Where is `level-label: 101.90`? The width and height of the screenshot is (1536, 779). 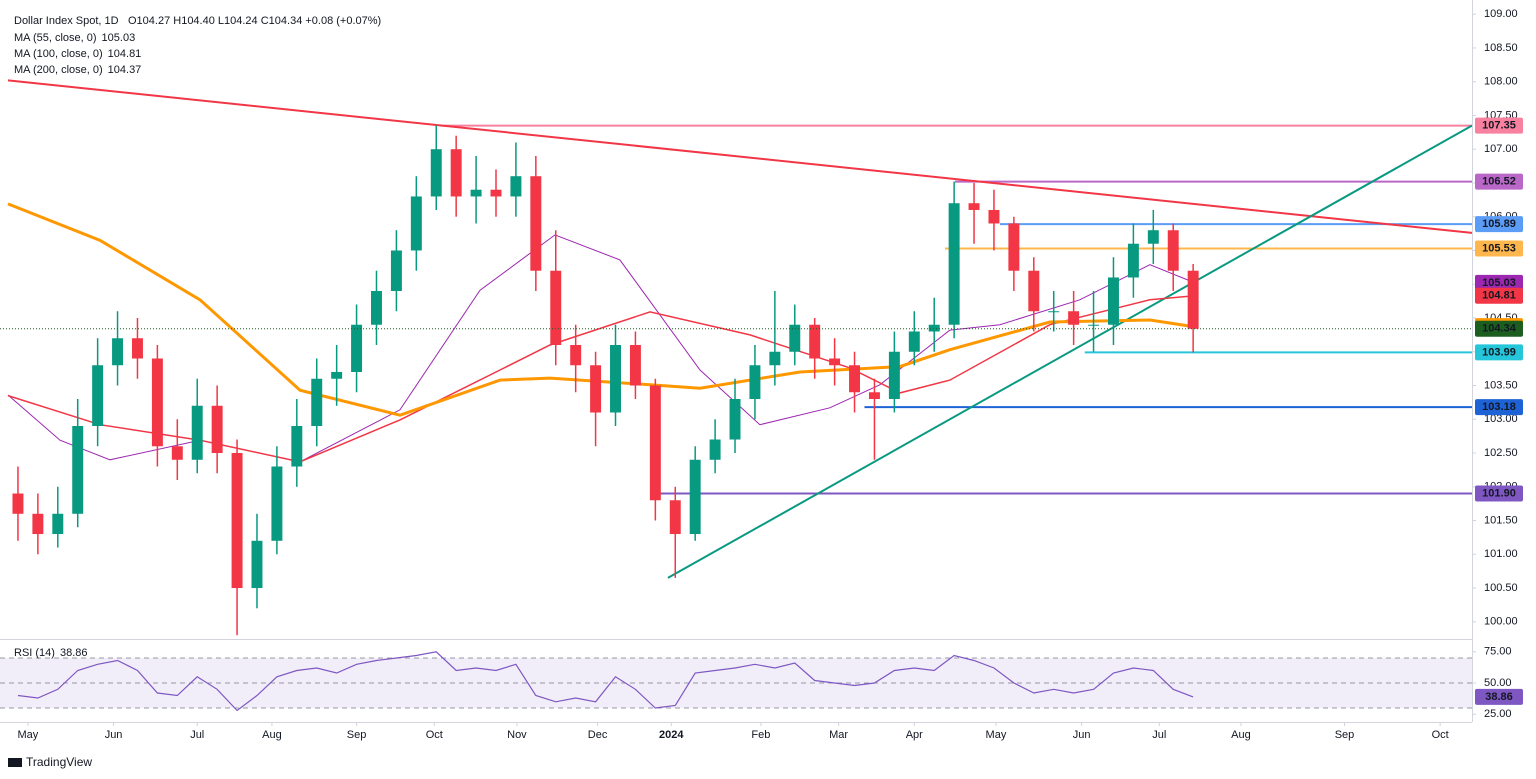
level-label: 101.90 is located at coordinates (1499, 493).